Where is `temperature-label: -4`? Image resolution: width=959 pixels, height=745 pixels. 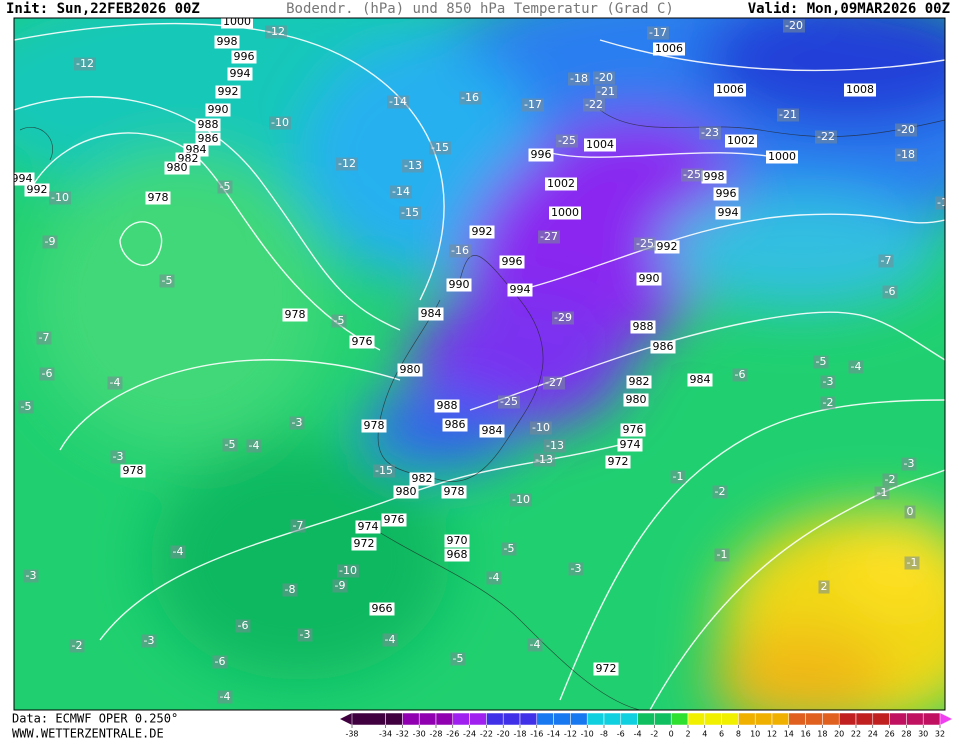 temperature-label: -4 is located at coordinates (115, 382).